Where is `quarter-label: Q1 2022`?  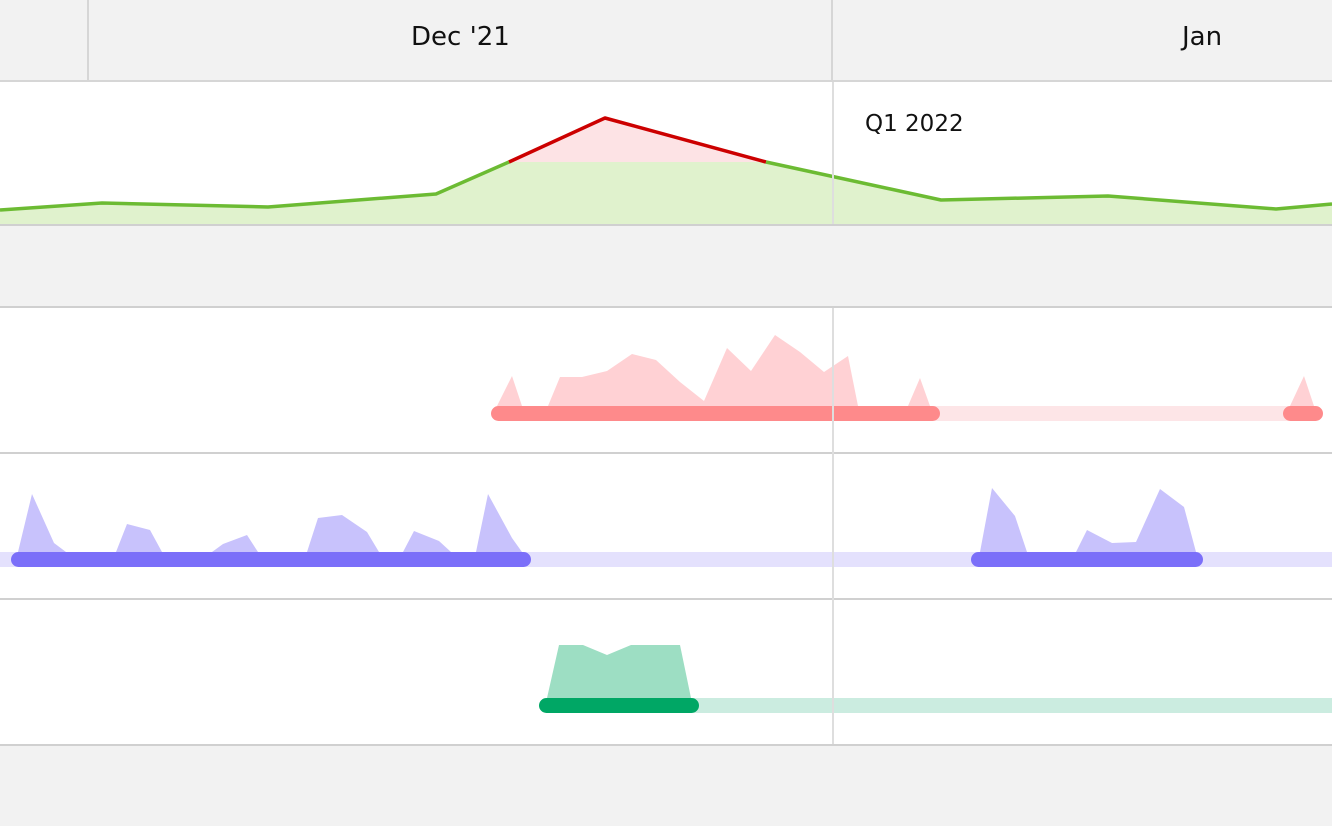
quarter-label: Q1 2022 is located at coordinates (914, 124).